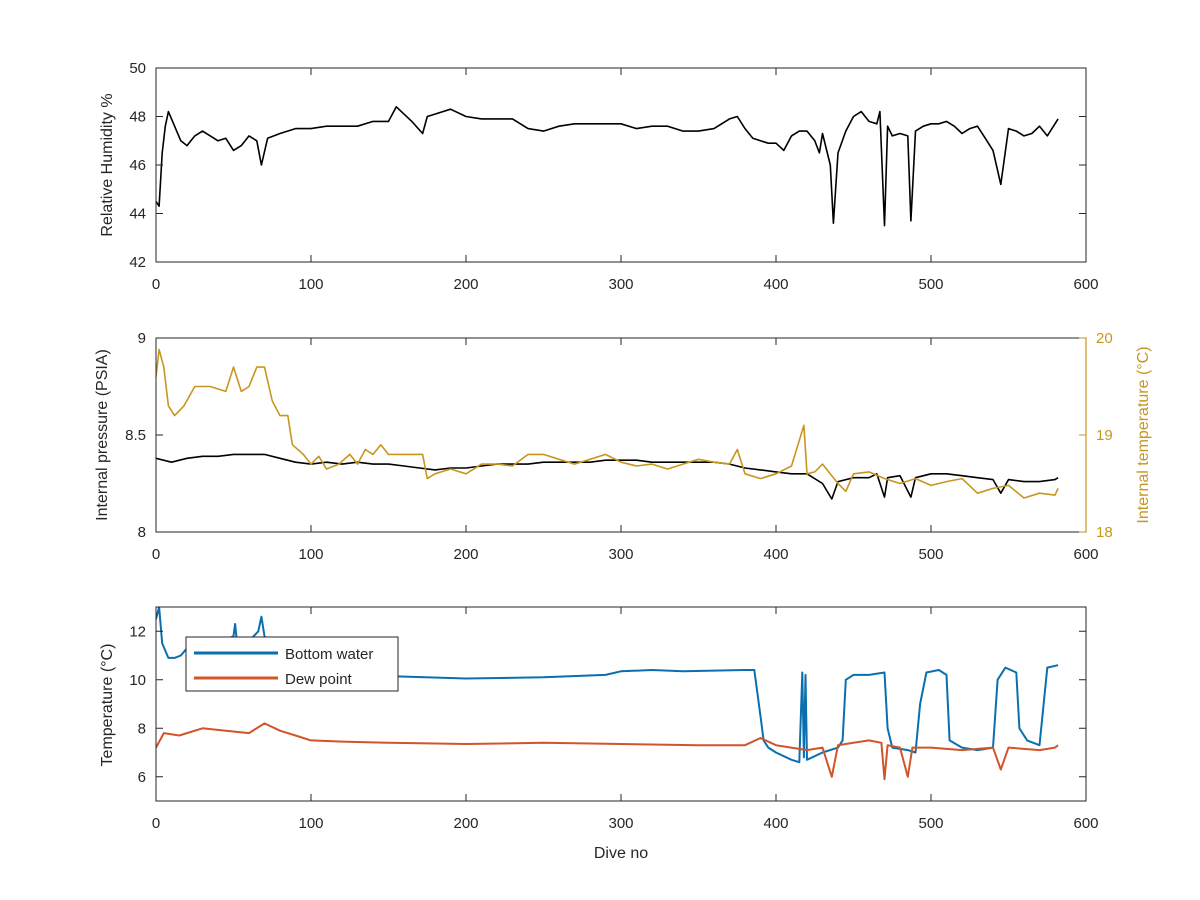 Image resolution: width=1200 pixels, height=900 pixels. I want to click on pressure-xtick-label: 0, so click(156, 554).